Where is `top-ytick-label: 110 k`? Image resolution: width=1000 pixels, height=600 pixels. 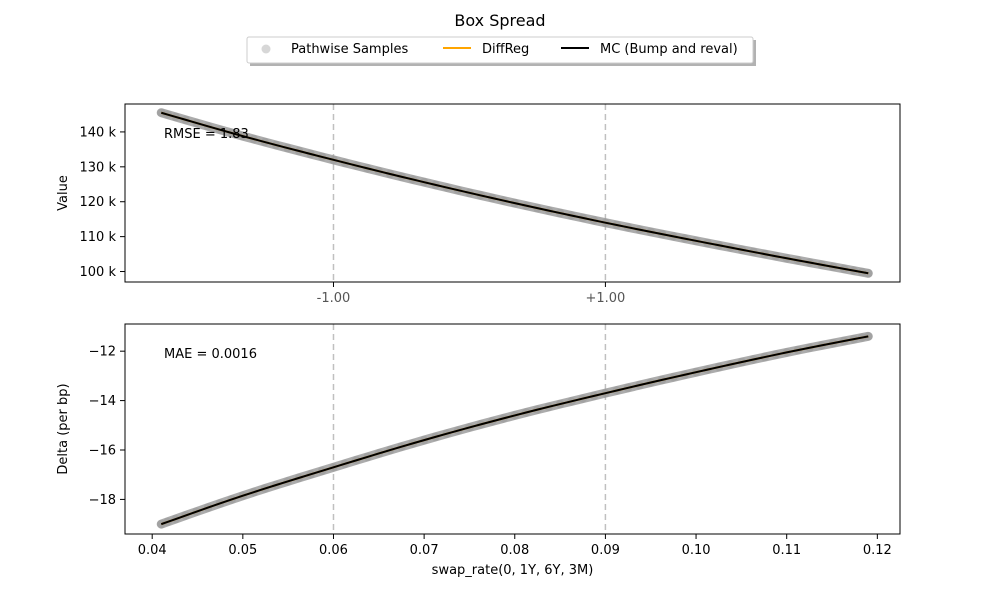
top-ytick-label: 110 k is located at coordinates (98, 237).